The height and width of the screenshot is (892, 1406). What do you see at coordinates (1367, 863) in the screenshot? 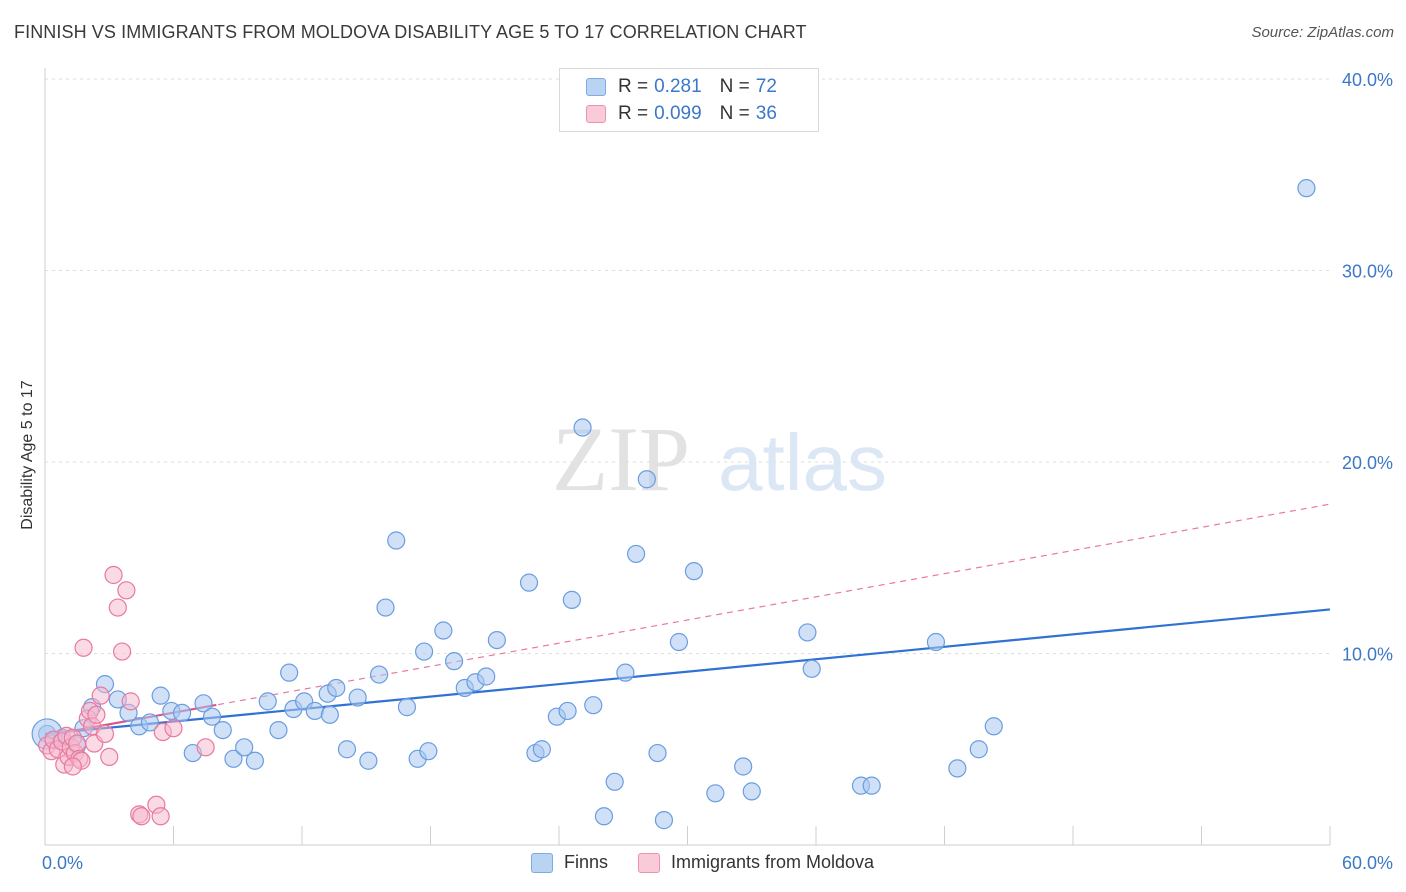
I see `x-tick-label: 60.0%` at bounding box center [1367, 863].